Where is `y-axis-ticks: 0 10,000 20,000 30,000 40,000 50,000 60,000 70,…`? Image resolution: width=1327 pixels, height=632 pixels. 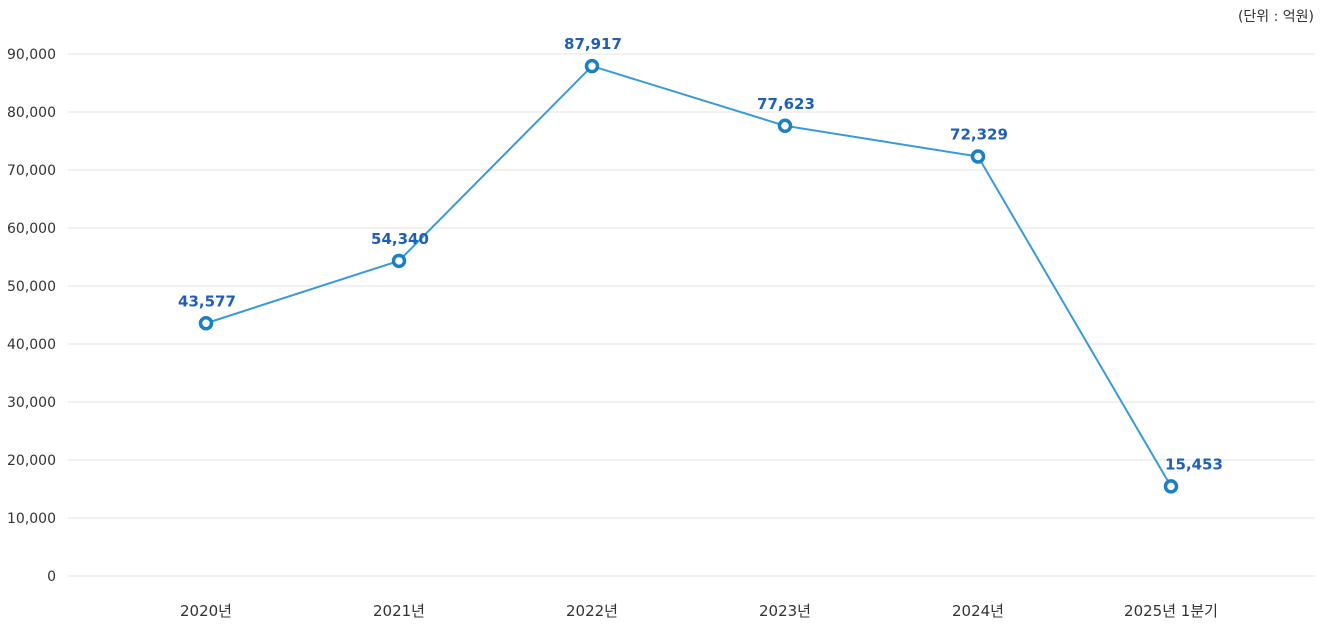
y-axis-ticks: 0 10,000 20,000 30,000 40,000 50,000 60,000 70,… is located at coordinates (31, 316).